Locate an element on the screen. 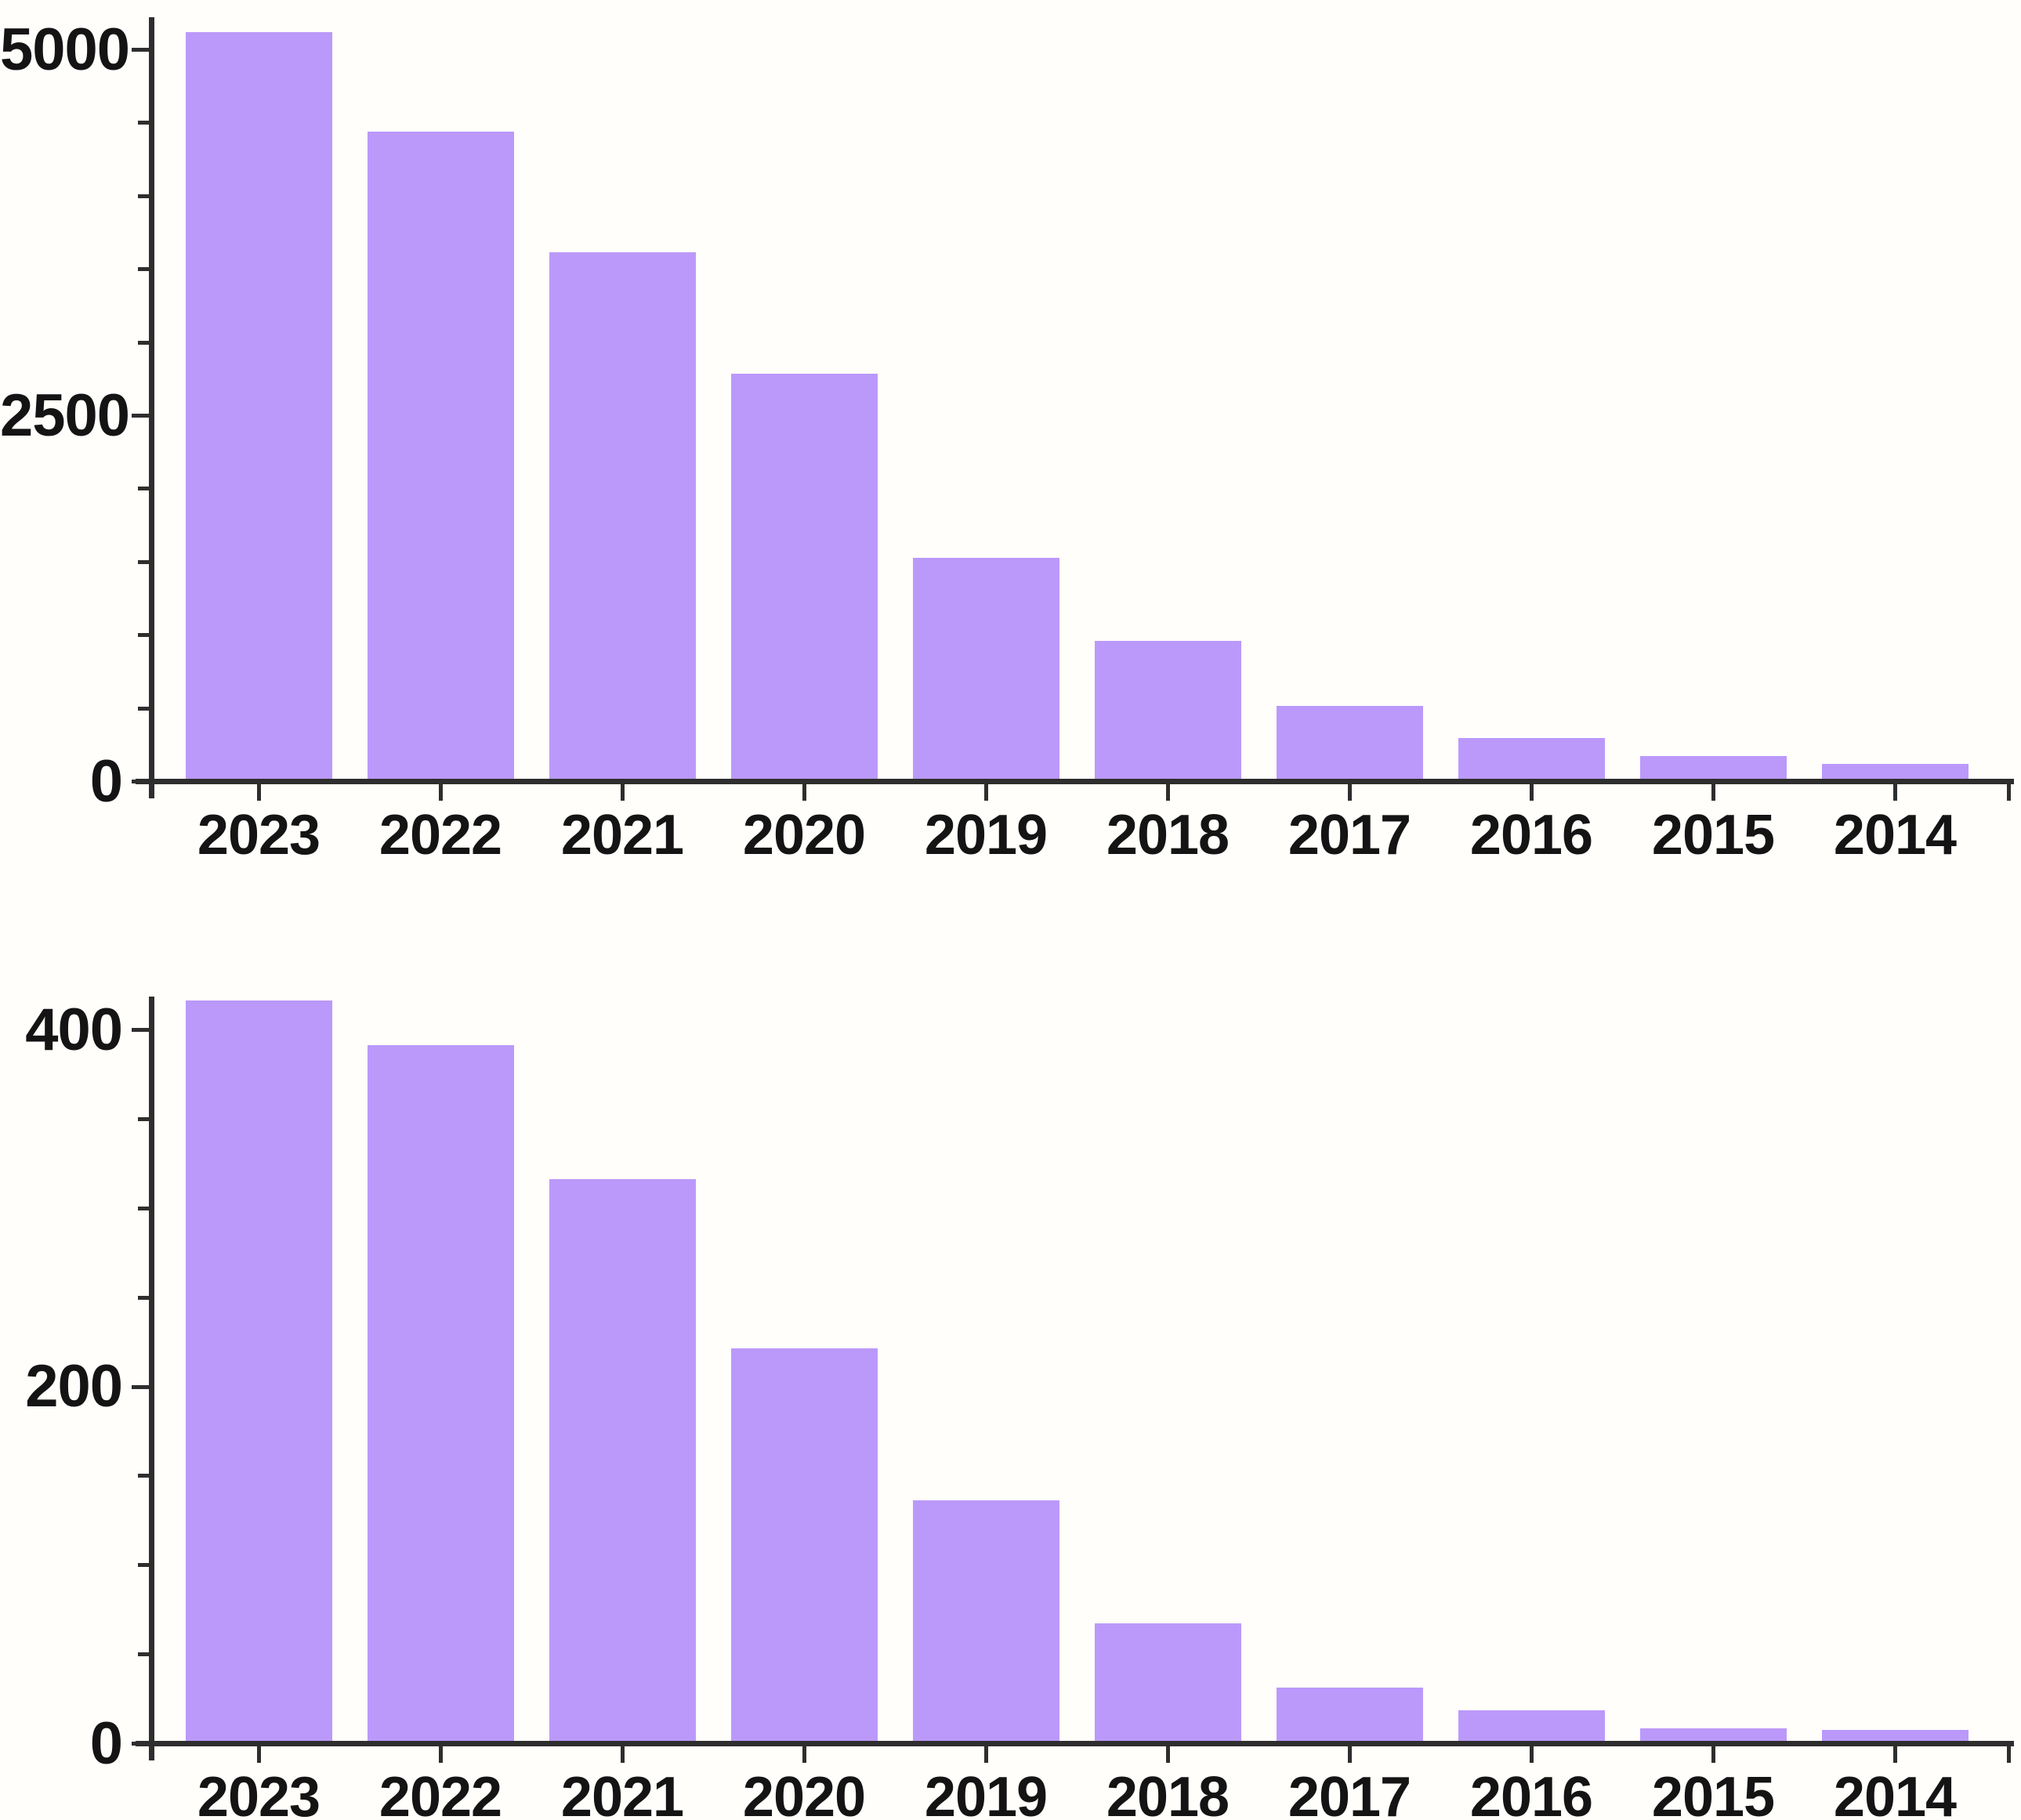 This screenshot has height=1820, width=2021. y-tick-label-400: 400 is located at coordinates (74, 1029).